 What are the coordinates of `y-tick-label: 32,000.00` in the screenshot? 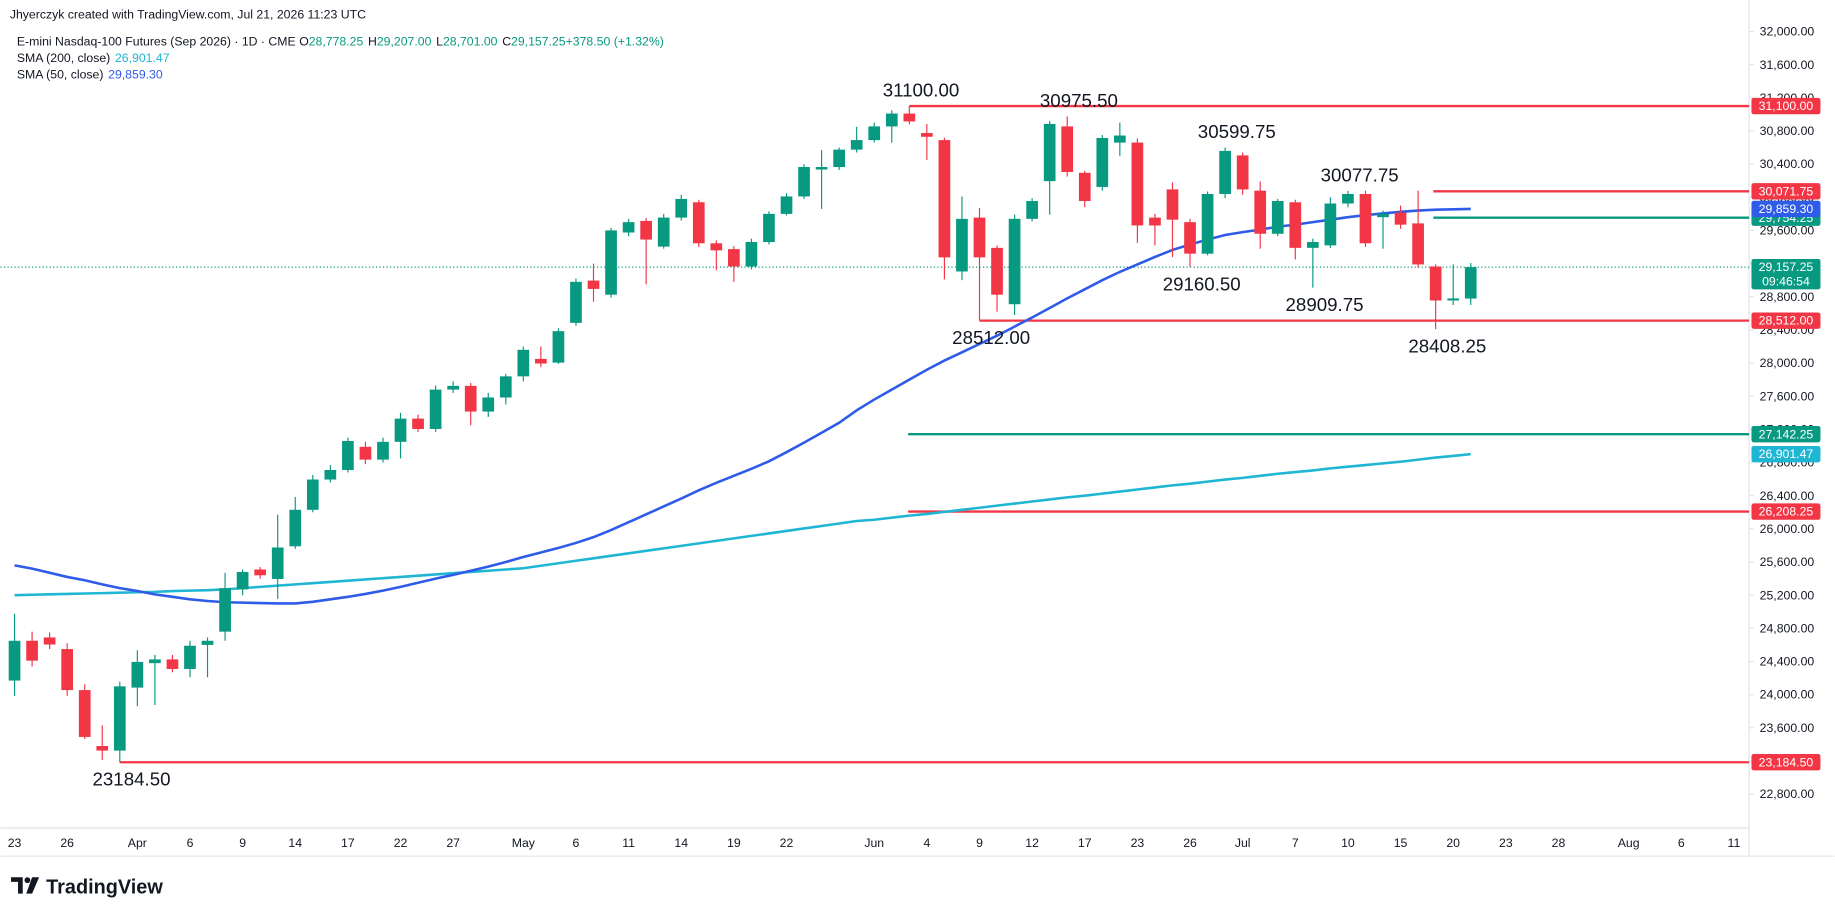 It's located at (1787, 32).